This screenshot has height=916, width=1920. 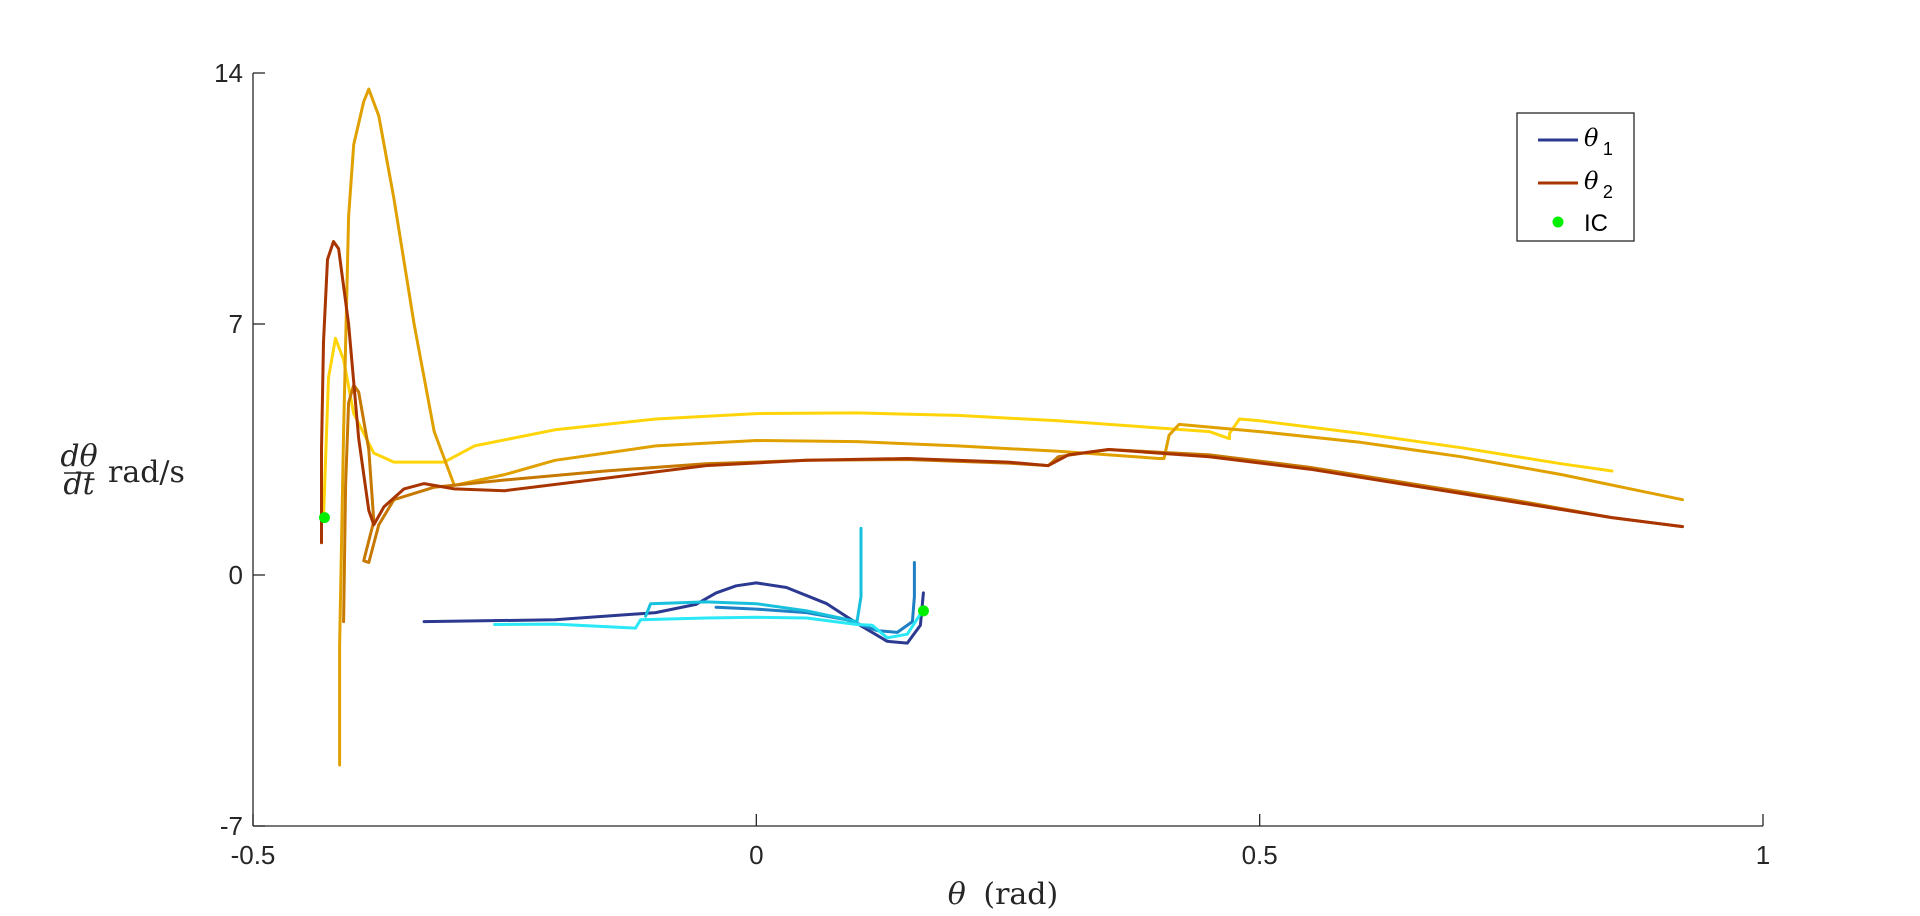 I want to click on legend-entry-theta2: θ 2, so click(x=1575, y=184).